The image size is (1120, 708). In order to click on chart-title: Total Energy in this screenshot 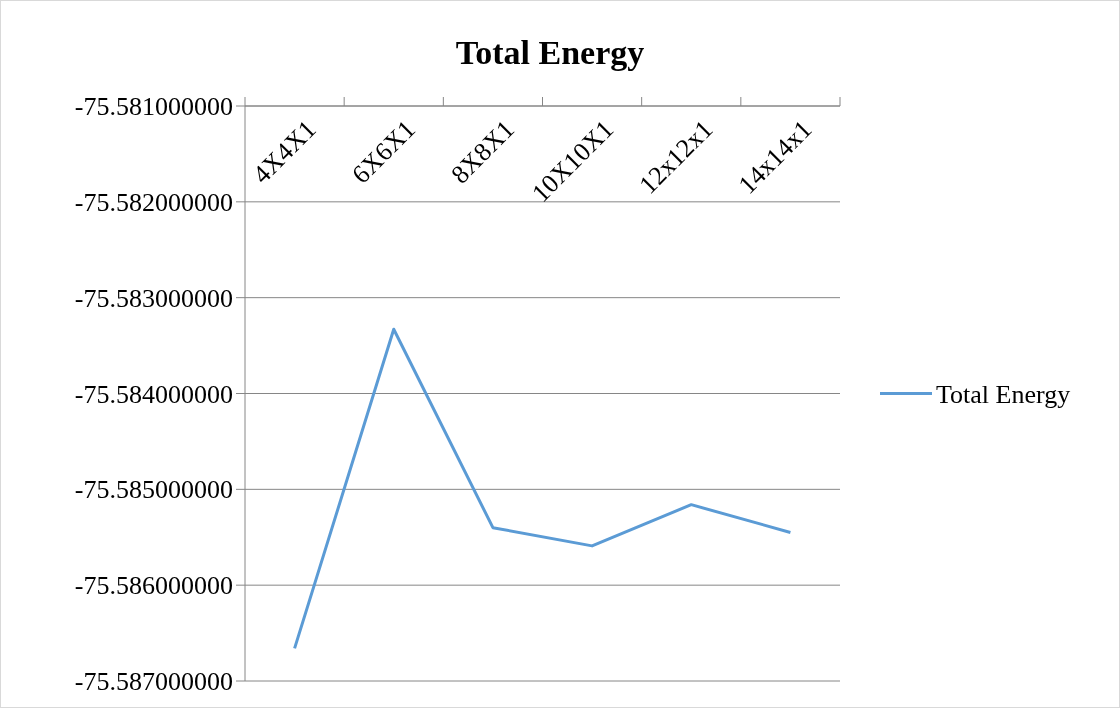, I will do `click(550, 52)`.